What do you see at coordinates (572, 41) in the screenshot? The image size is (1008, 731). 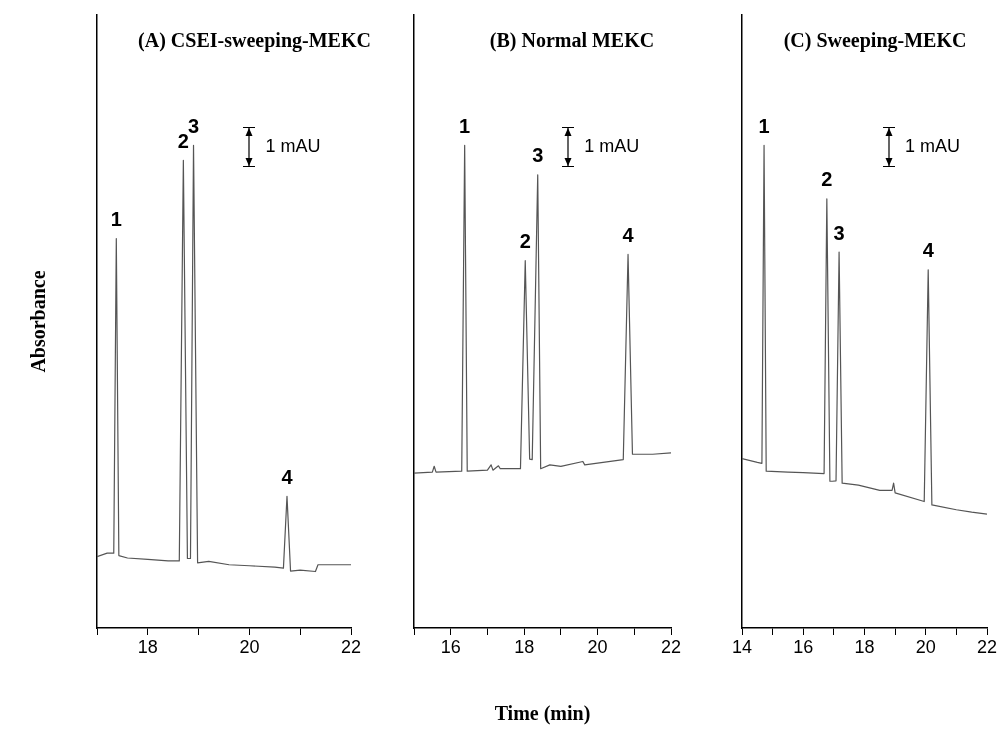 I see `chart-title: (B) Normal MEKC` at bounding box center [572, 41].